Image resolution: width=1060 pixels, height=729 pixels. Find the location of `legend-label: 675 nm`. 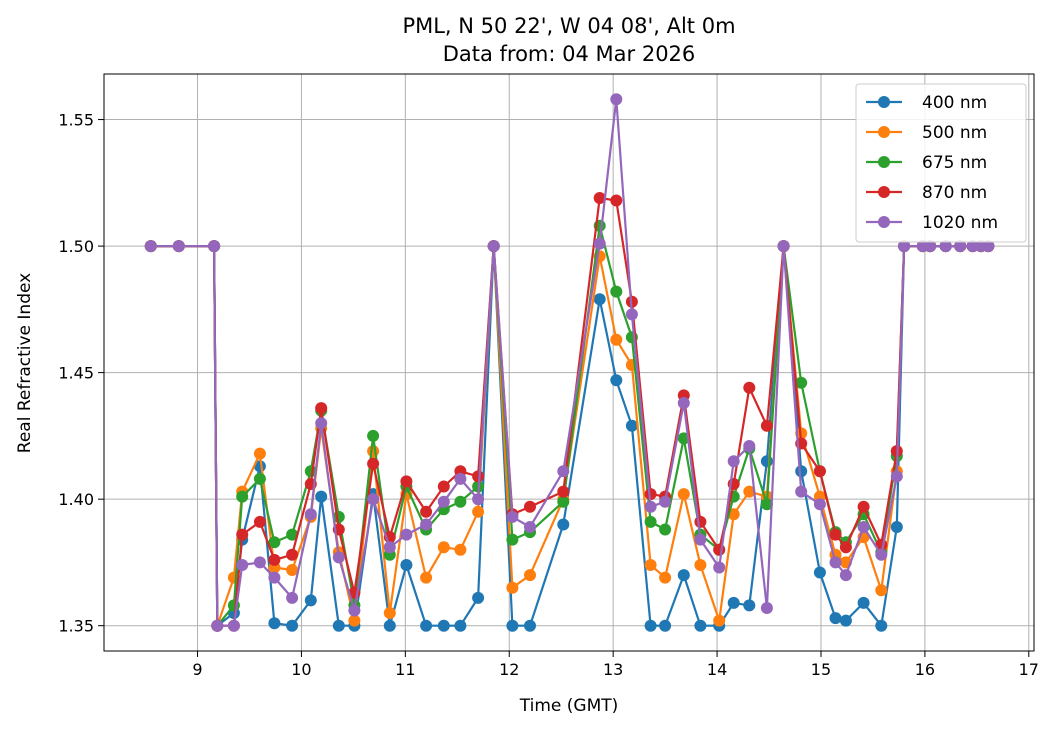

legend-label: 675 nm is located at coordinates (954, 163).